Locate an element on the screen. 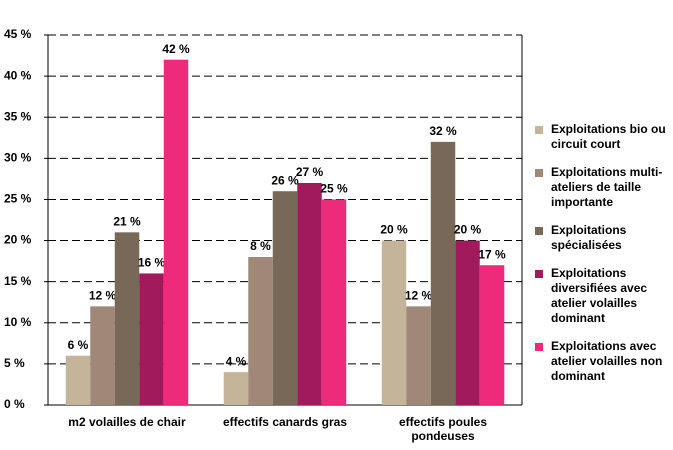  legend-label: Exploitations bio ou circuit court is located at coordinates (608, 136).